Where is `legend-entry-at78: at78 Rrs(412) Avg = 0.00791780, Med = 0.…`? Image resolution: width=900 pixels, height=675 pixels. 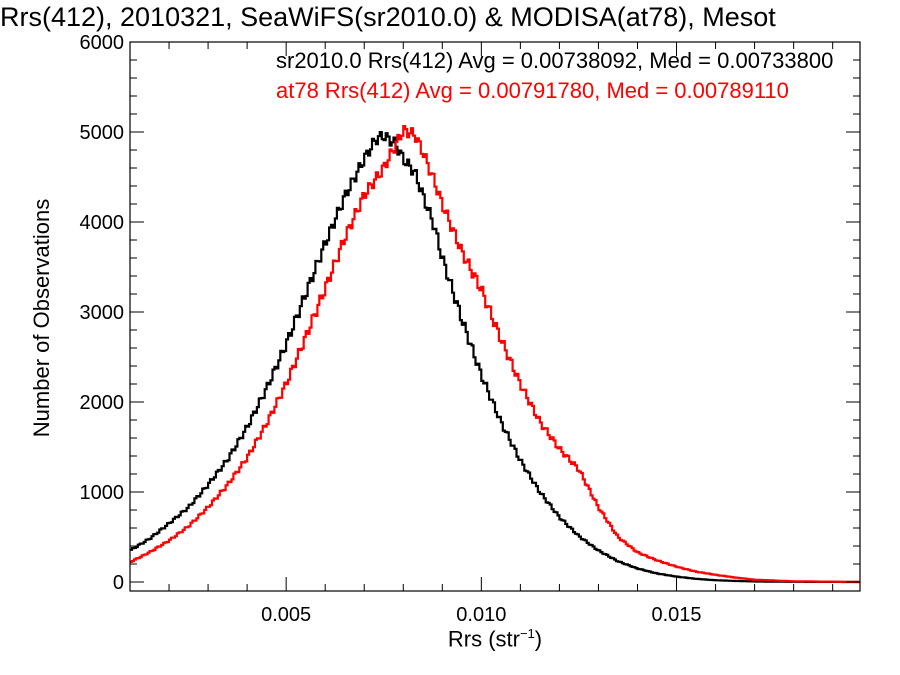 legend-entry-at78: at78 Rrs(412) Avg = 0.00791780, Med = 0.… is located at coordinates (532, 90).